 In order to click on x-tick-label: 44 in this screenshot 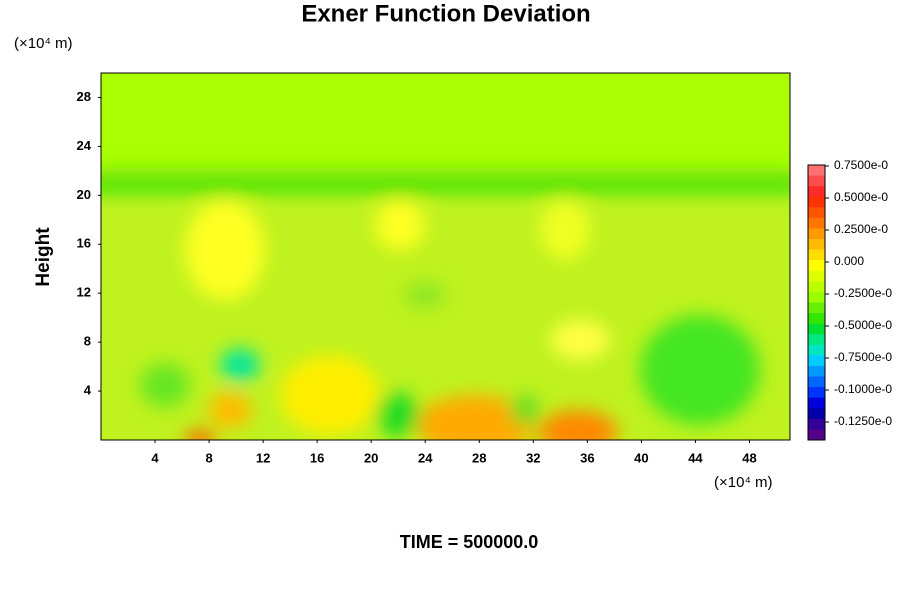, I will do `click(695, 457)`.